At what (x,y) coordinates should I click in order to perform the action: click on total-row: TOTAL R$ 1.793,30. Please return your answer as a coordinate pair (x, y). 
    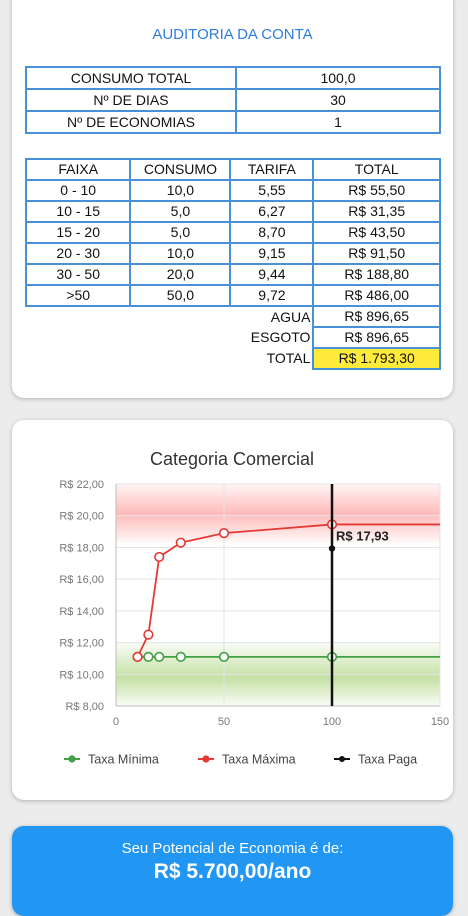
    Looking at the image, I should click on (233, 358).